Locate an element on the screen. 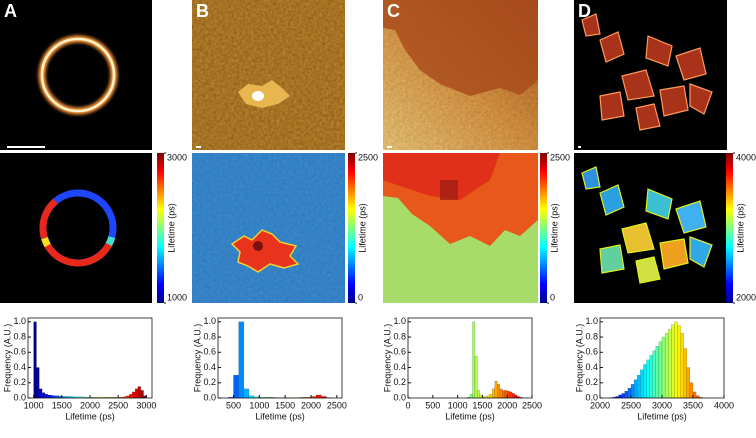  x-tick-label: 0 is located at coordinates (407, 405).